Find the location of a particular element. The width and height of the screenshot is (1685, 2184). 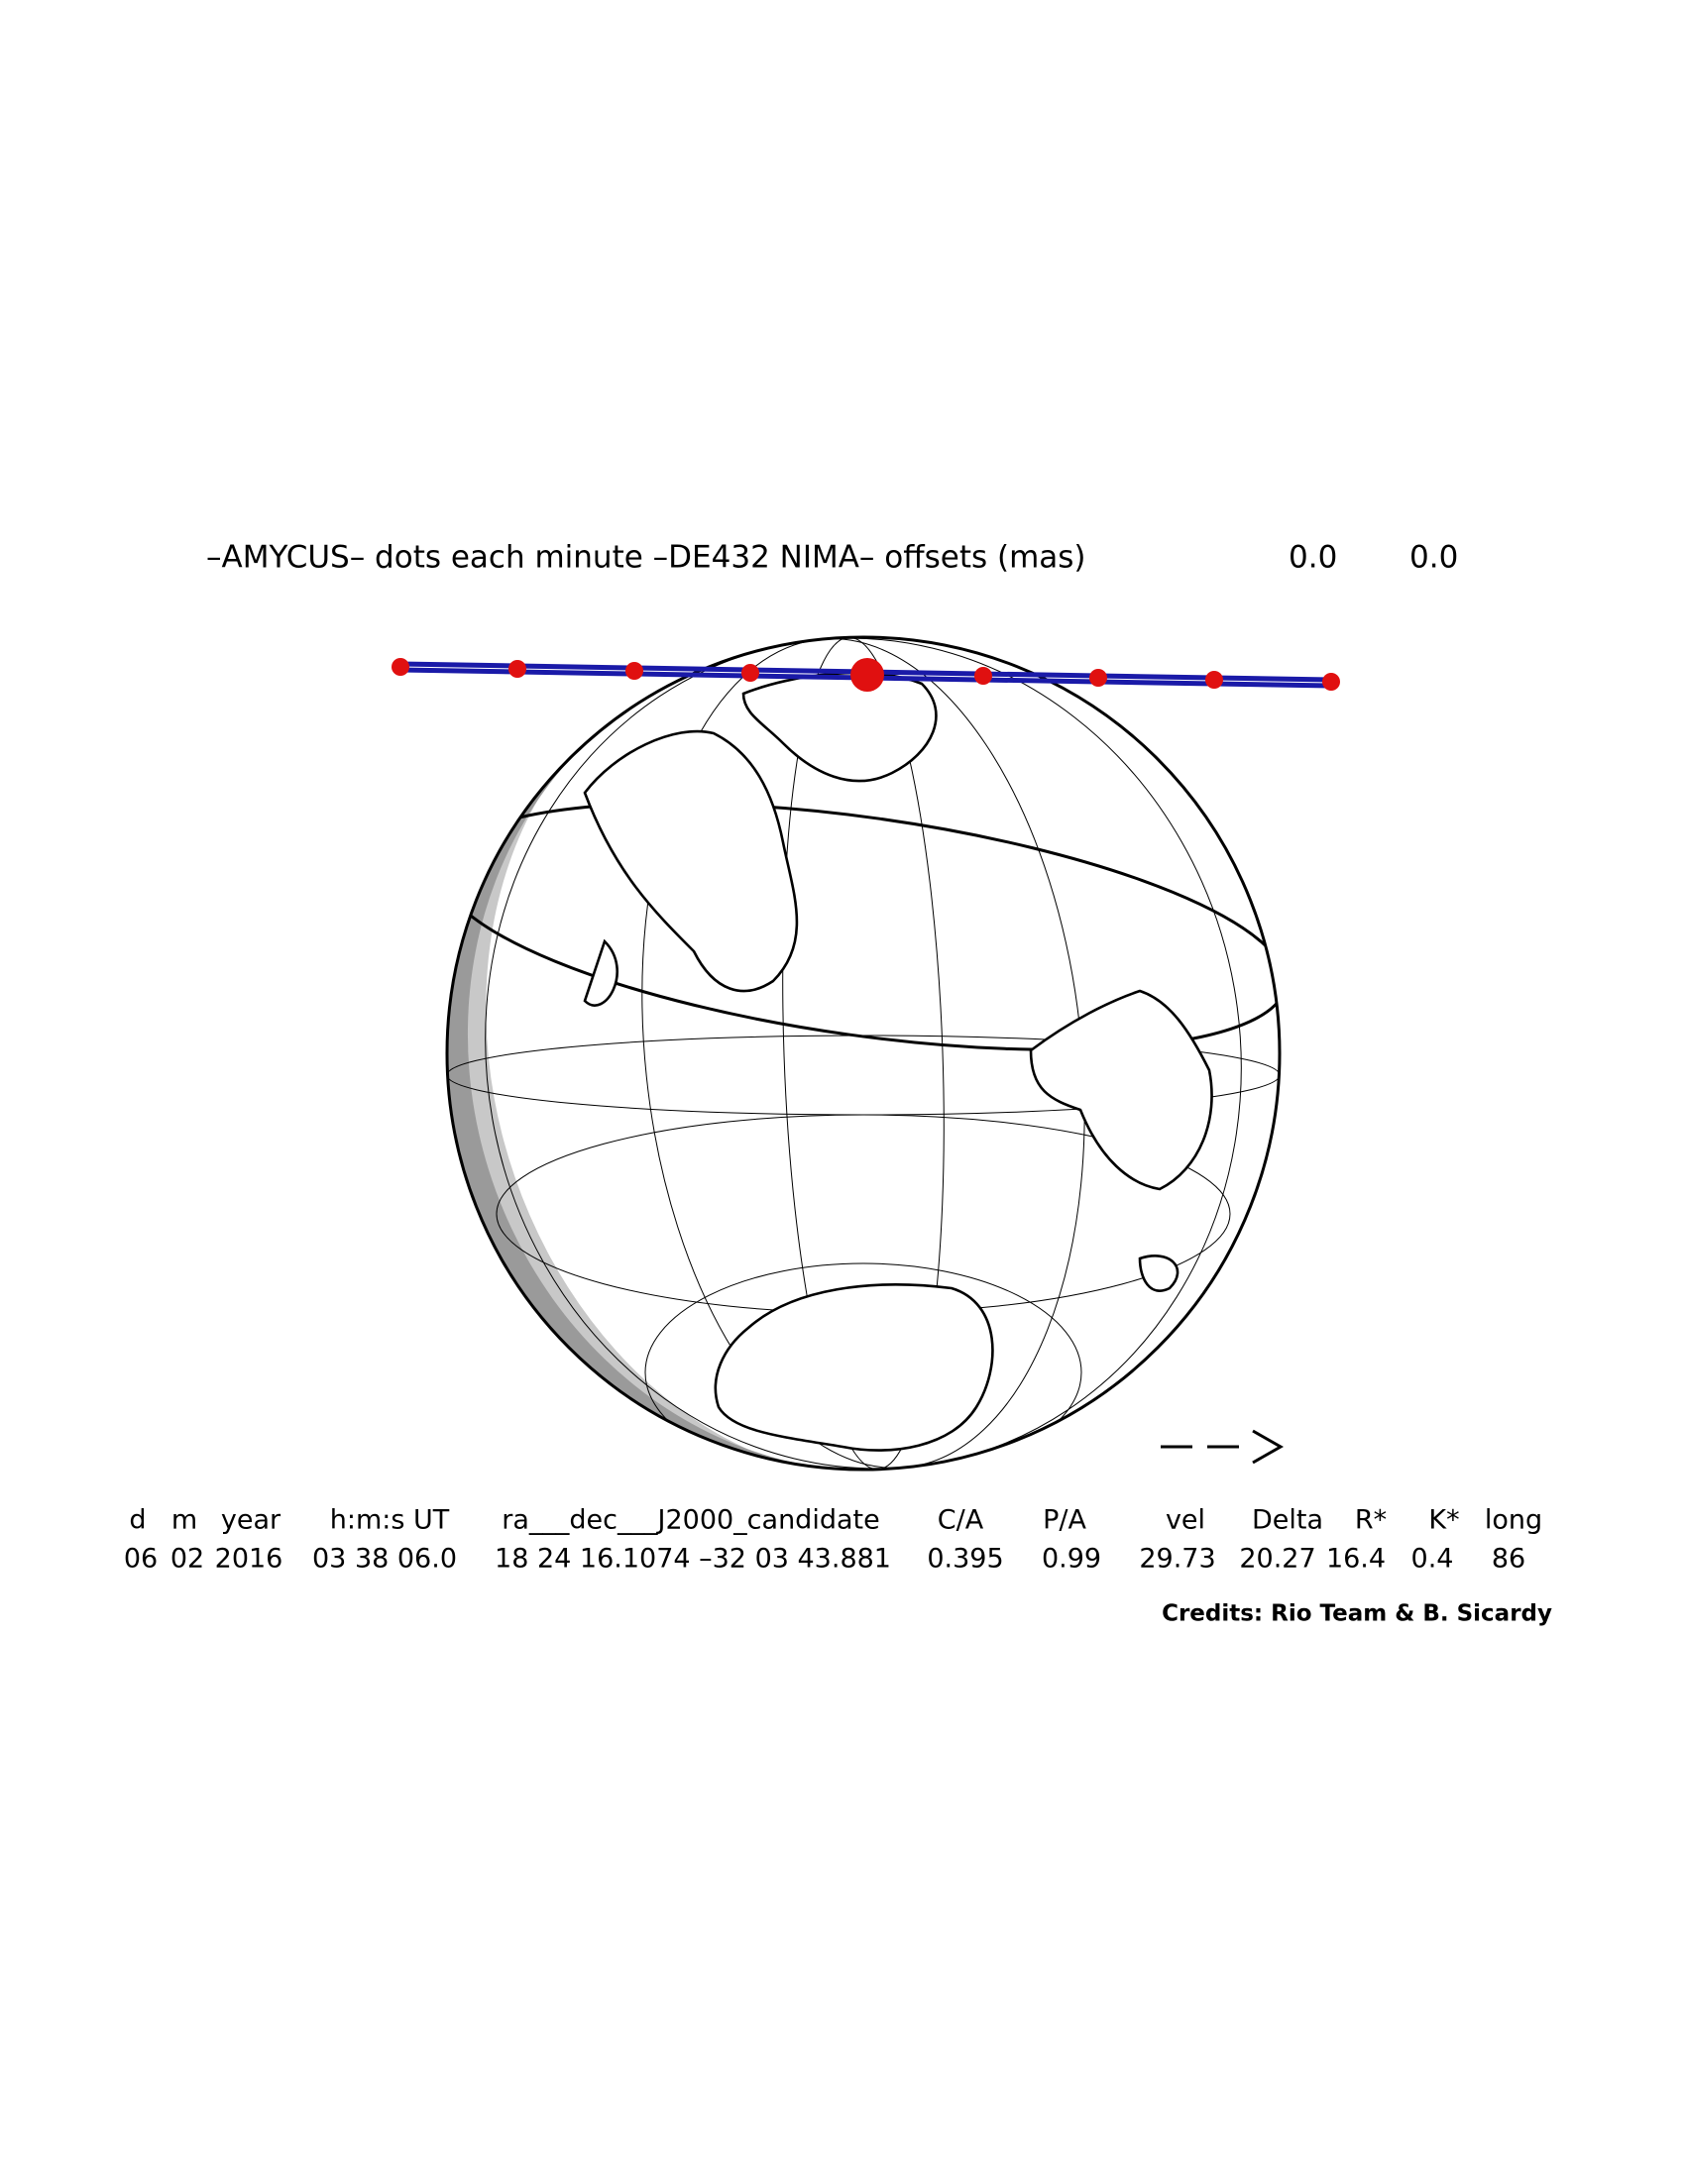

table-value: 02 is located at coordinates (187, 1559).